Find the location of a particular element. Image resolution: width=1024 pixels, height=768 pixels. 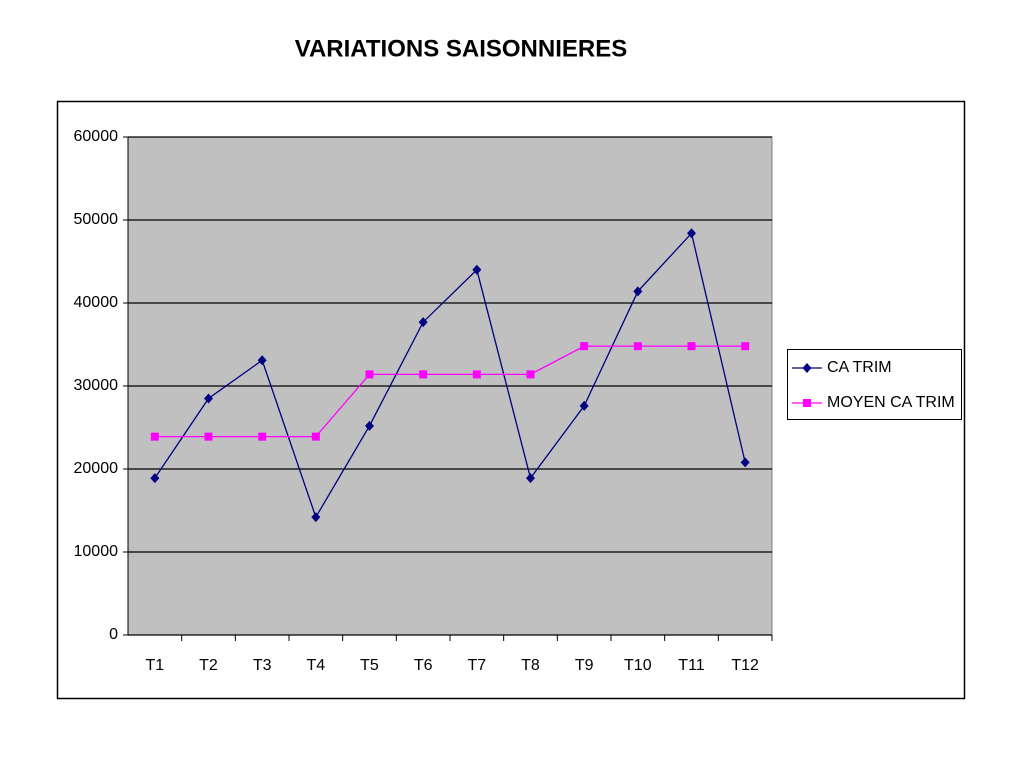

x-tick-label: T10 is located at coordinates (638, 665).